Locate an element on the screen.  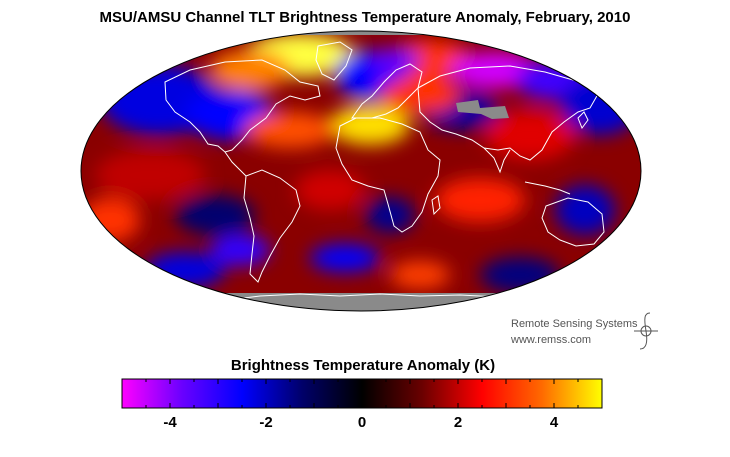
colorbar-title: Brightness Temperature Anomaly (K) is located at coordinates (363, 365).